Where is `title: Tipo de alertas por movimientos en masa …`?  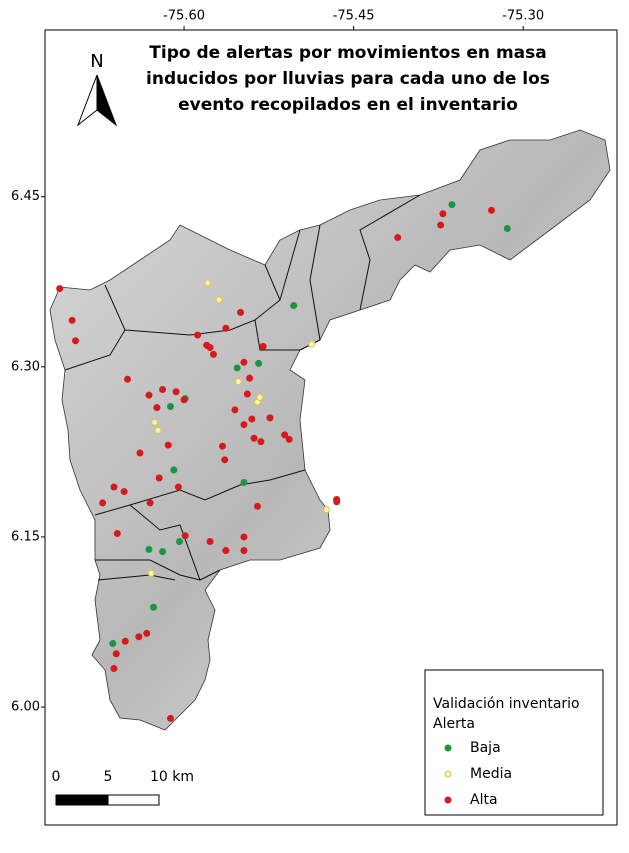
title: Tipo de alertas por movimientos en masa … is located at coordinates (348, 79).